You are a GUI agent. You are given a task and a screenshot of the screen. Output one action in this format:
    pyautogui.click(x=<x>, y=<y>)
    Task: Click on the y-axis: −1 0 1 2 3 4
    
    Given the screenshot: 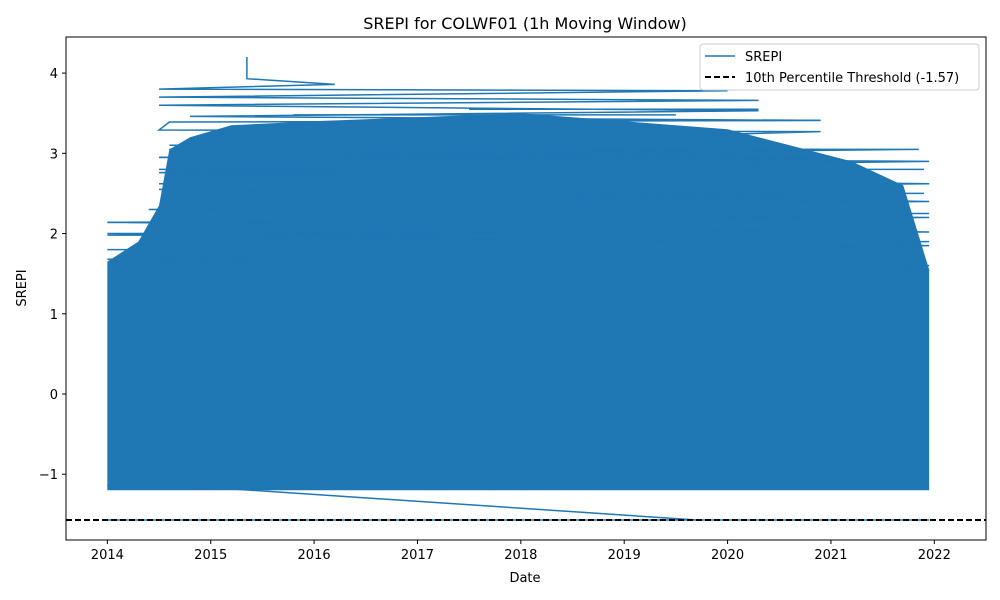 What is the action you would take?
    pyautogui.click(x=52, y=275)
    